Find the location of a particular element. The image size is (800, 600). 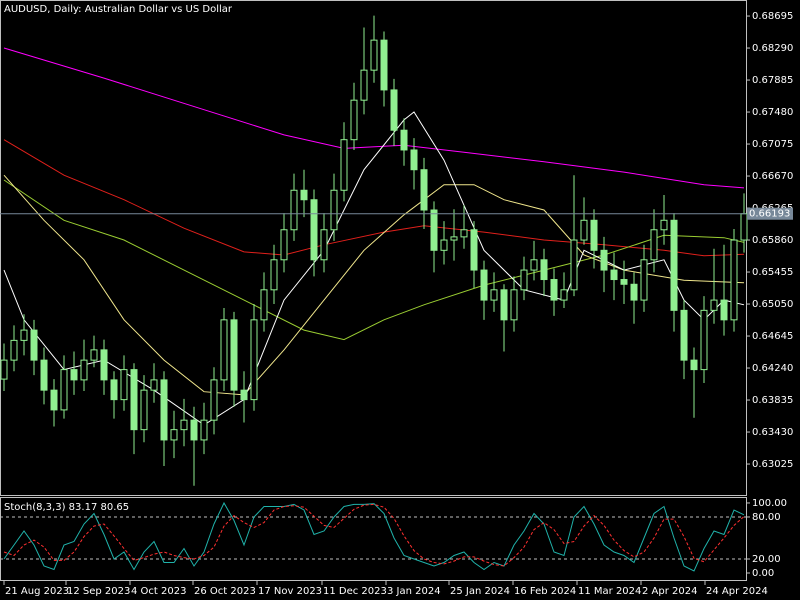

y-tick-label: 0.67480 is located at coordinates (772, 112).